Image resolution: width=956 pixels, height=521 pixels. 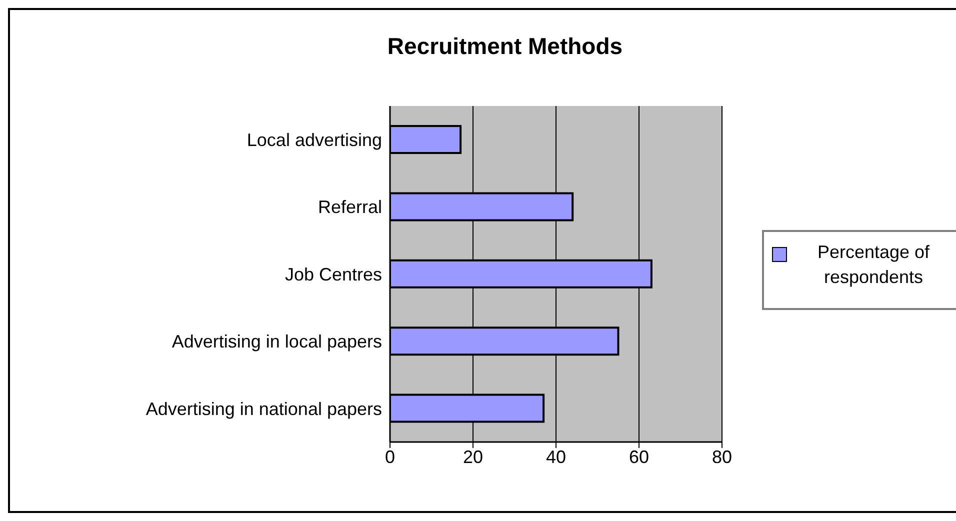 I want to click on y-tick-label: Advertising in local papers, so click(x=277, y=342).